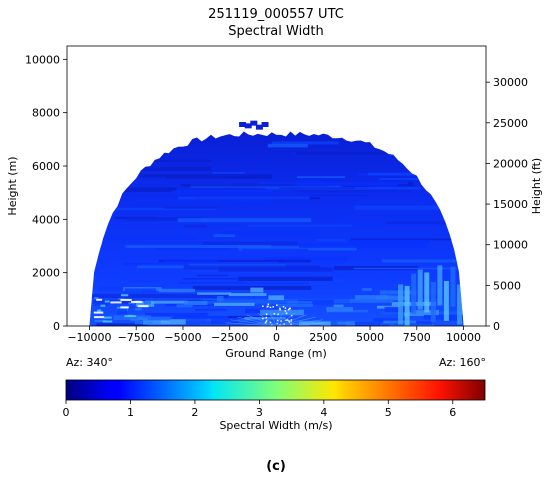 This screenshot has height=483, width=550. What do you see at coordinates (510, 82) in the screenshot?
I see `y-right-tick-label: 30000` at bounding box center [510, 82].